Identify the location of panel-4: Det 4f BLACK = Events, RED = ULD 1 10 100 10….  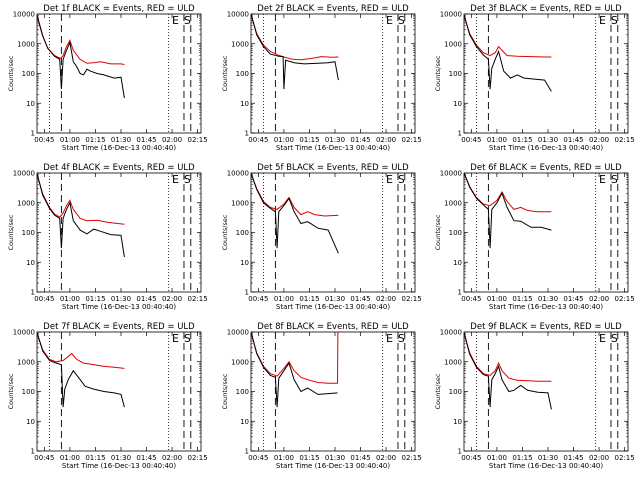
(107, 237).